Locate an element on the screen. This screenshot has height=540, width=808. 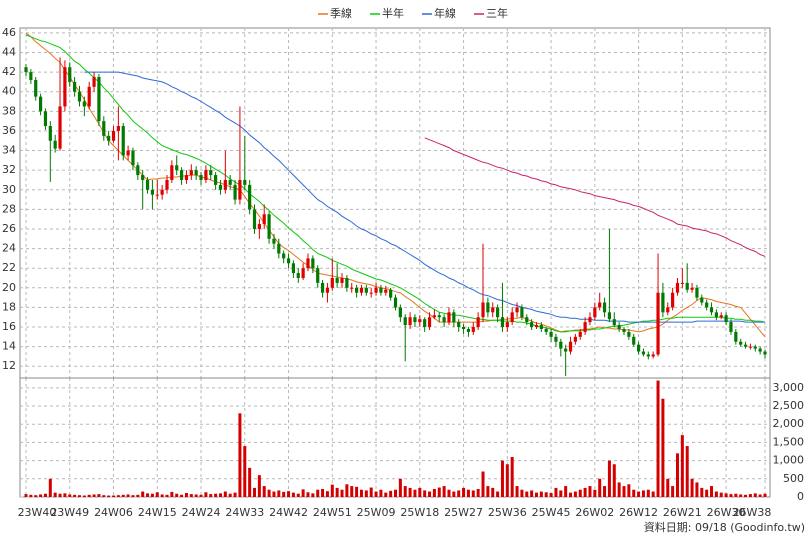
y-tick-label: 24 is located at coordinates (9, 248).